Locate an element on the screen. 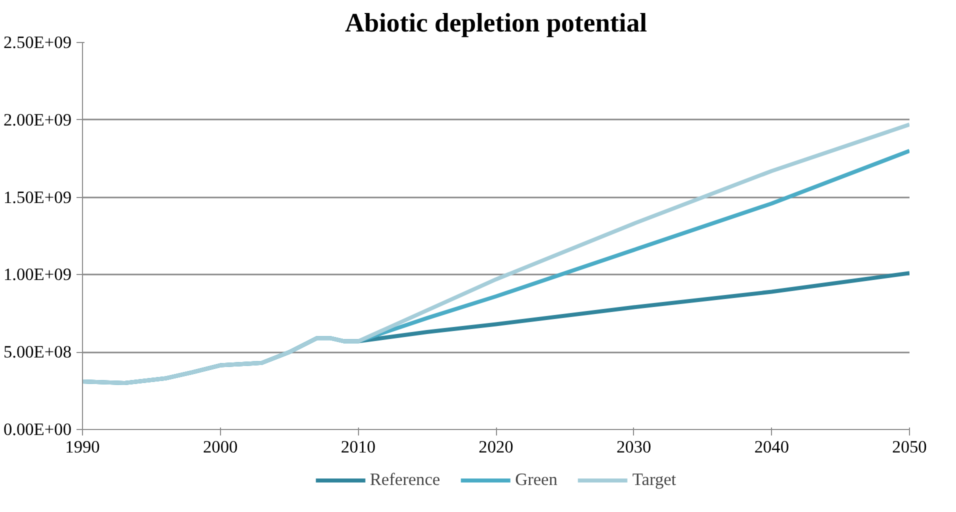  x-tick-label: 2020 is located at coordinates (496, 447).